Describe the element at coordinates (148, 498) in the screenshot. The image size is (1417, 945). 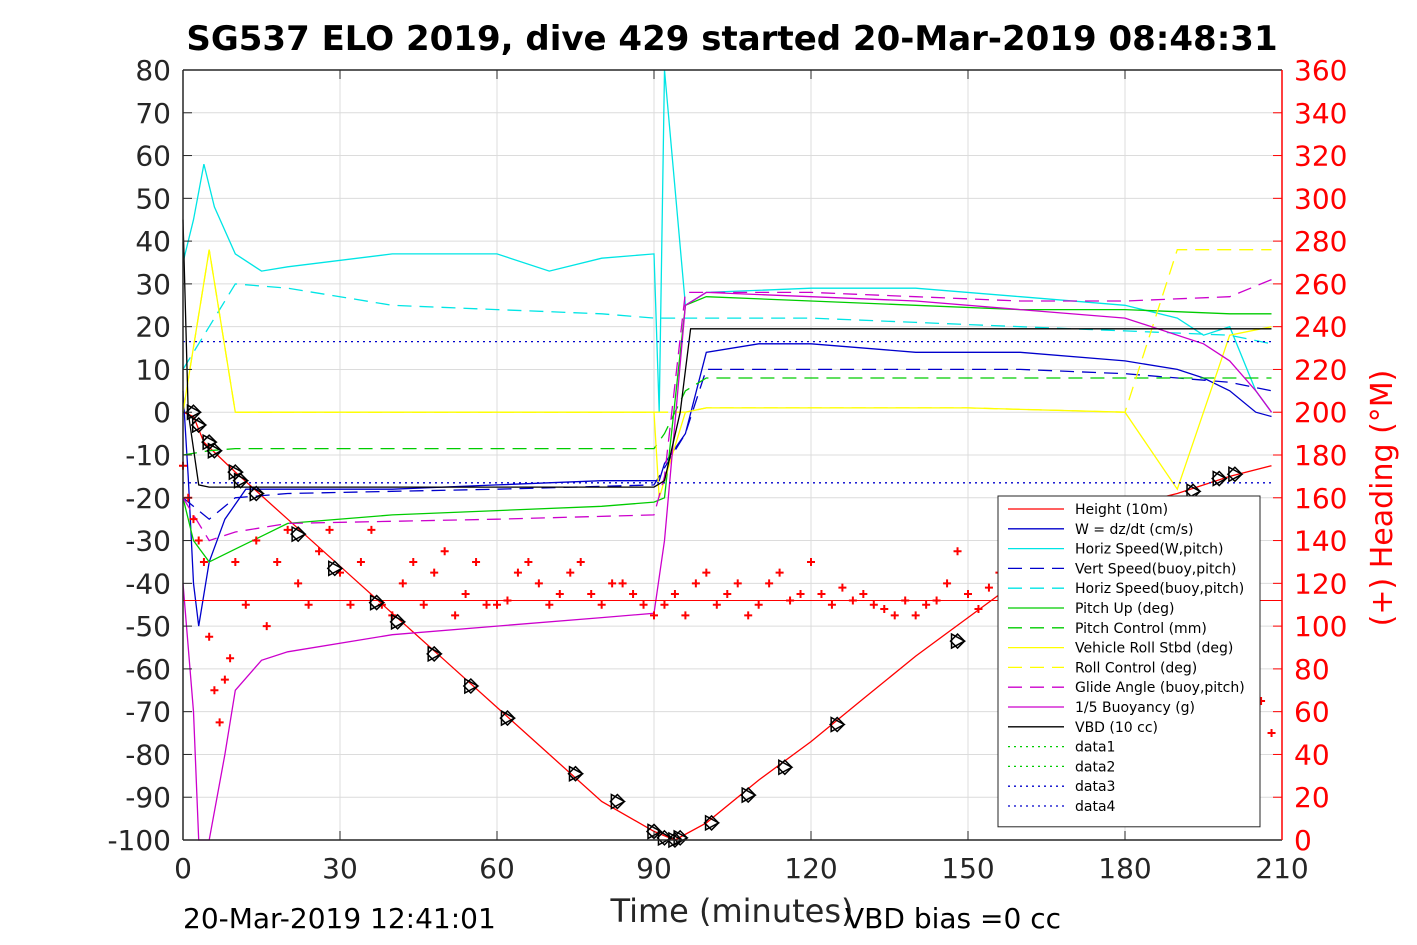
I see `y-tick-label-left: -20` at that location.